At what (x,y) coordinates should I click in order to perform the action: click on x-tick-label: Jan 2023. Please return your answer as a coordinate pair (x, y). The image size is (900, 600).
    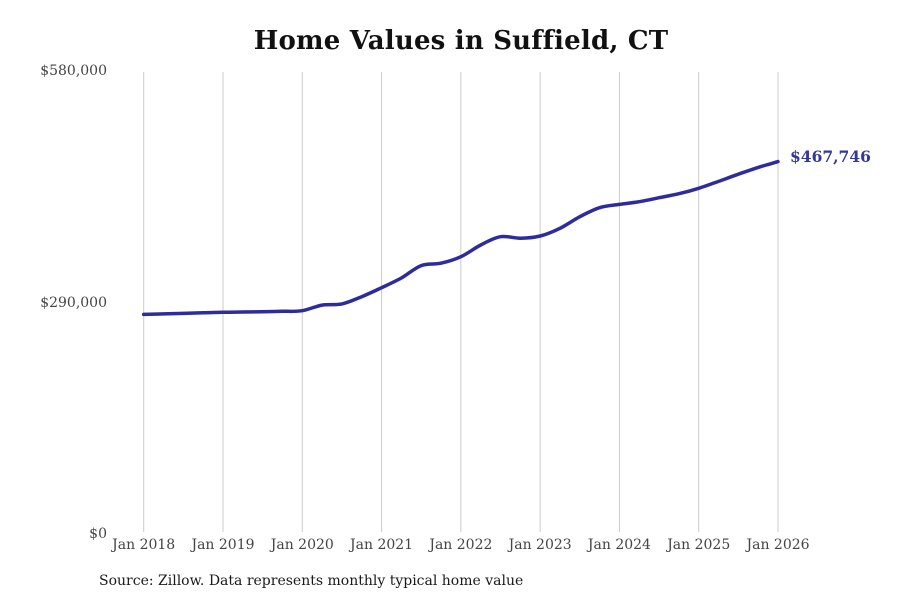
    Looking at the image, I should click on (540, 545).